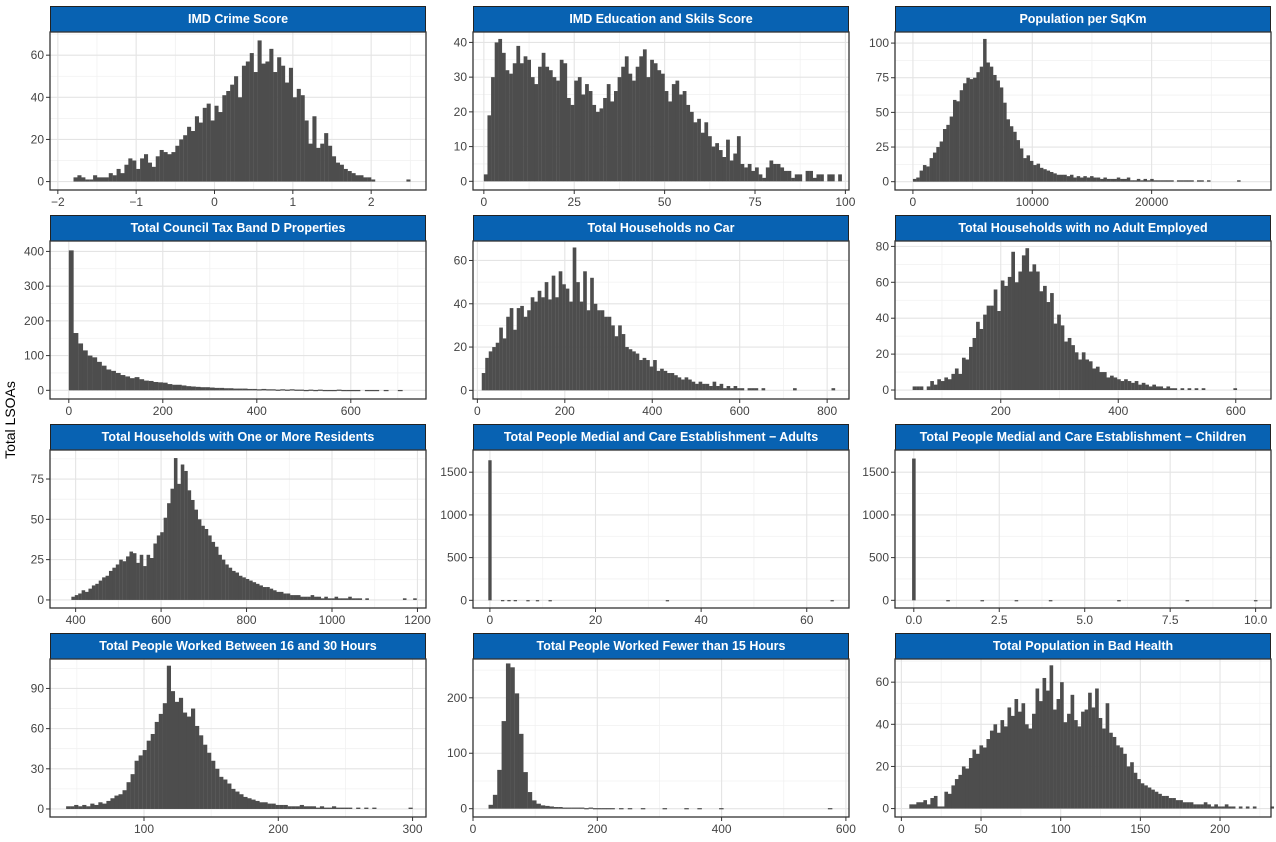  Describe the element at coordinates (901, 829) in the screenshot. I see `x-tick-label: 0` at that location.